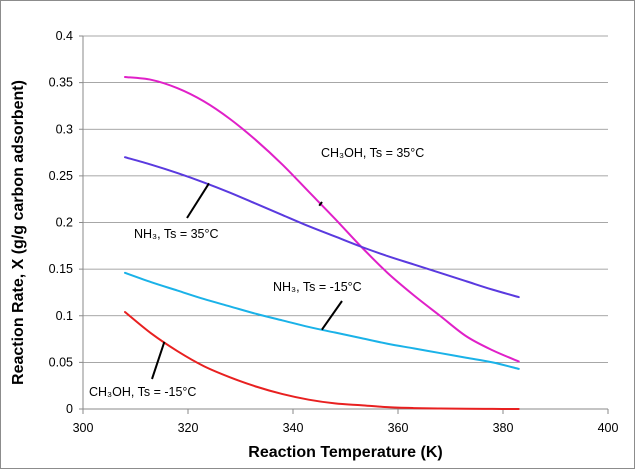 This screenshot has width=635, height=469. What do you see at coordinates (61, 176) in the screenshot?
I see `y-tick-label: 0.25` at bounding box center [61, 176].